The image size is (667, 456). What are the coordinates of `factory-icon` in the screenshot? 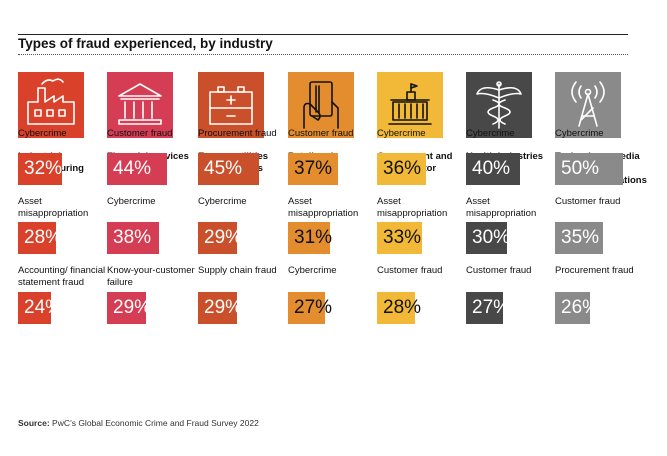 It's located at (51, 101).